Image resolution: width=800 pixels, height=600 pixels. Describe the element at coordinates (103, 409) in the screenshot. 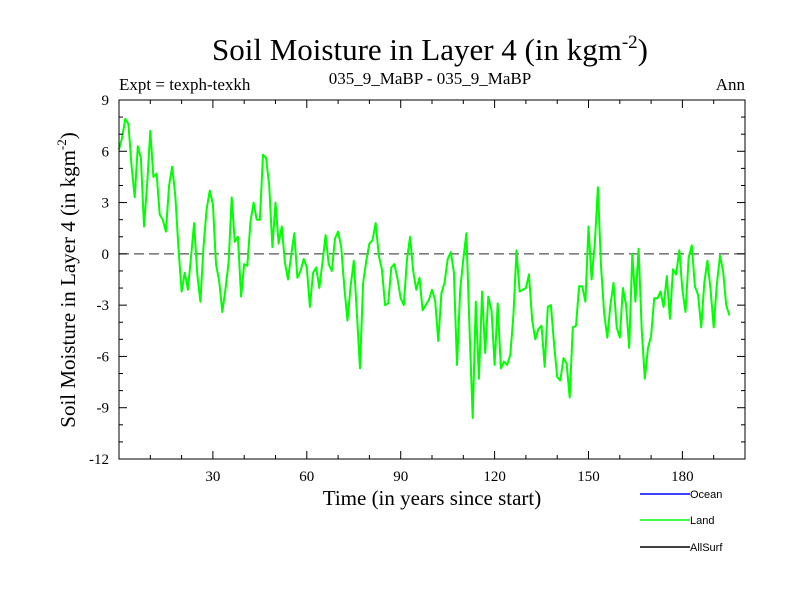

I see `y-tick-label: -9` at that location.